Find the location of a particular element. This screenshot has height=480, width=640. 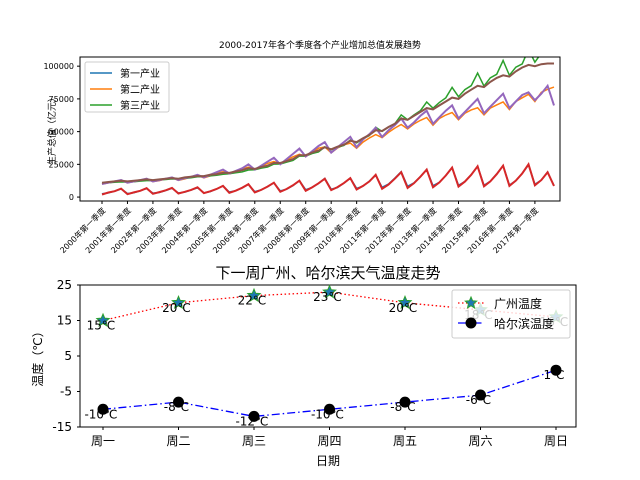

x-tick-label: 2009年第一季度 is located at coordinates (312, 230).